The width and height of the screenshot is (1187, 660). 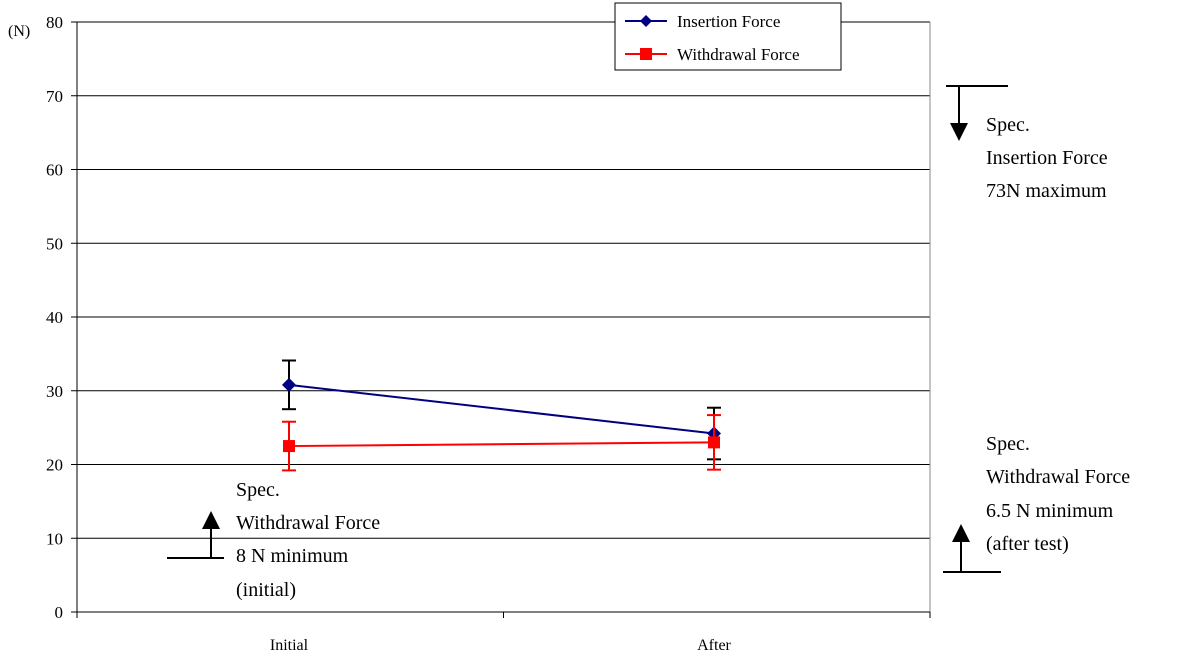 What do you see at coordinates (211, 520) in the screenshot?
I see `spec-withdrawal-initial-arrow-up-icon` at bounding box center [211, 520].